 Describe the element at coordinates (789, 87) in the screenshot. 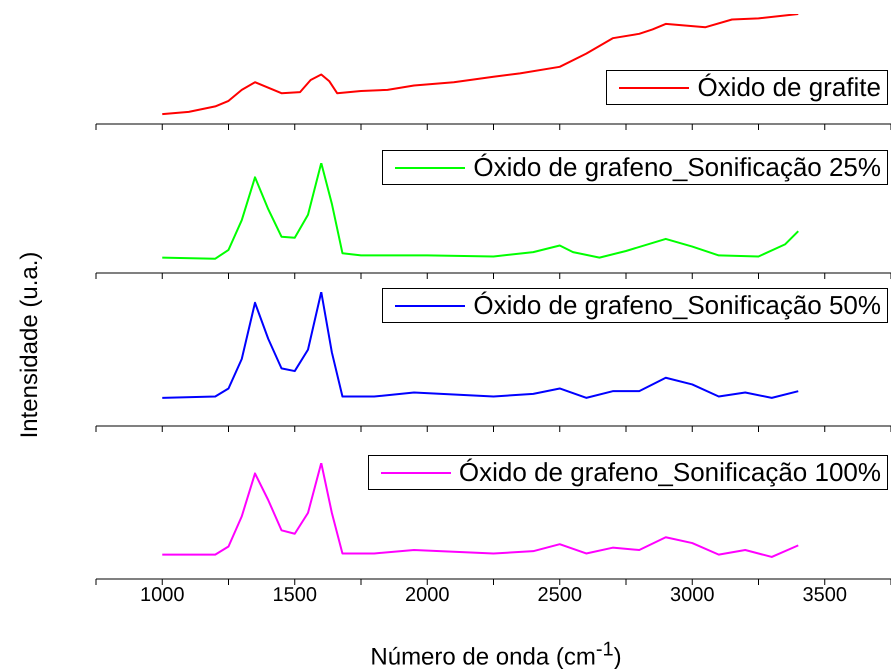

I see `legend-label: Óxido de grafite` at that location.